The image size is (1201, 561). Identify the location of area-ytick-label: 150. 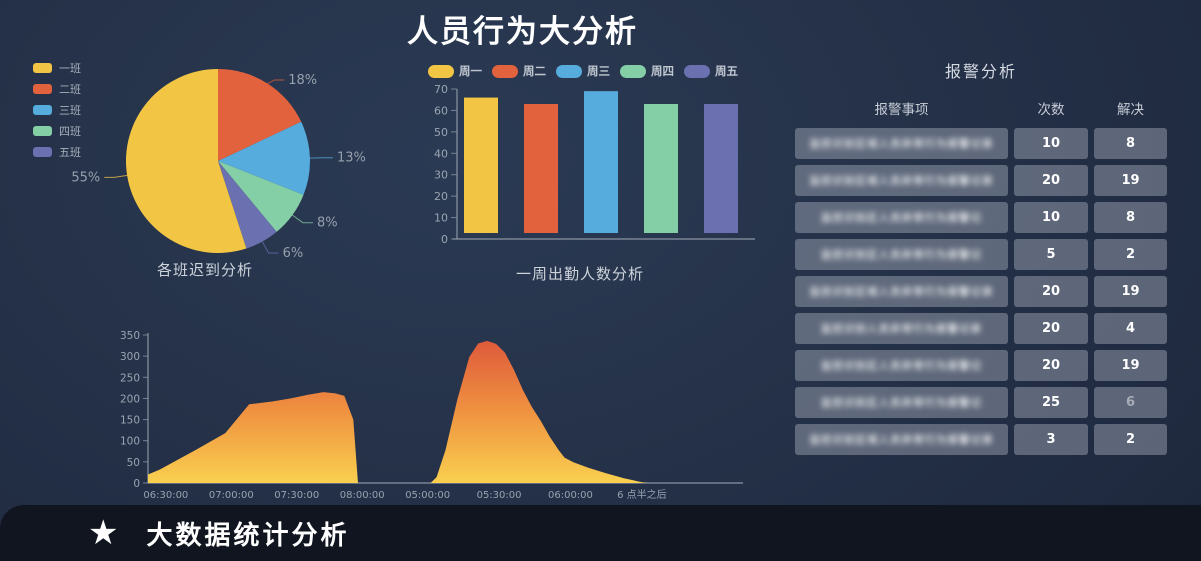
(130, 421).